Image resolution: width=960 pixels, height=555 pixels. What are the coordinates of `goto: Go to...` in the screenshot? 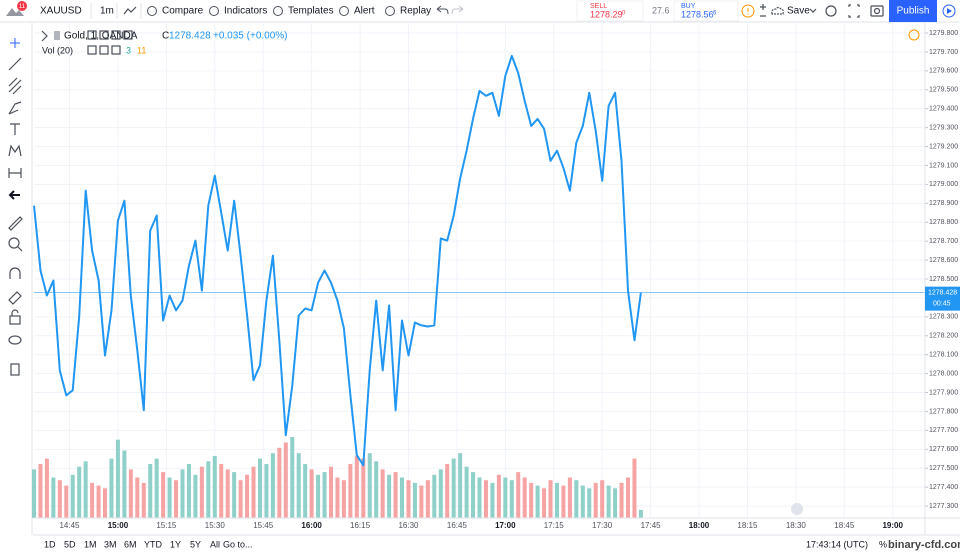 It's located at (238, 544).